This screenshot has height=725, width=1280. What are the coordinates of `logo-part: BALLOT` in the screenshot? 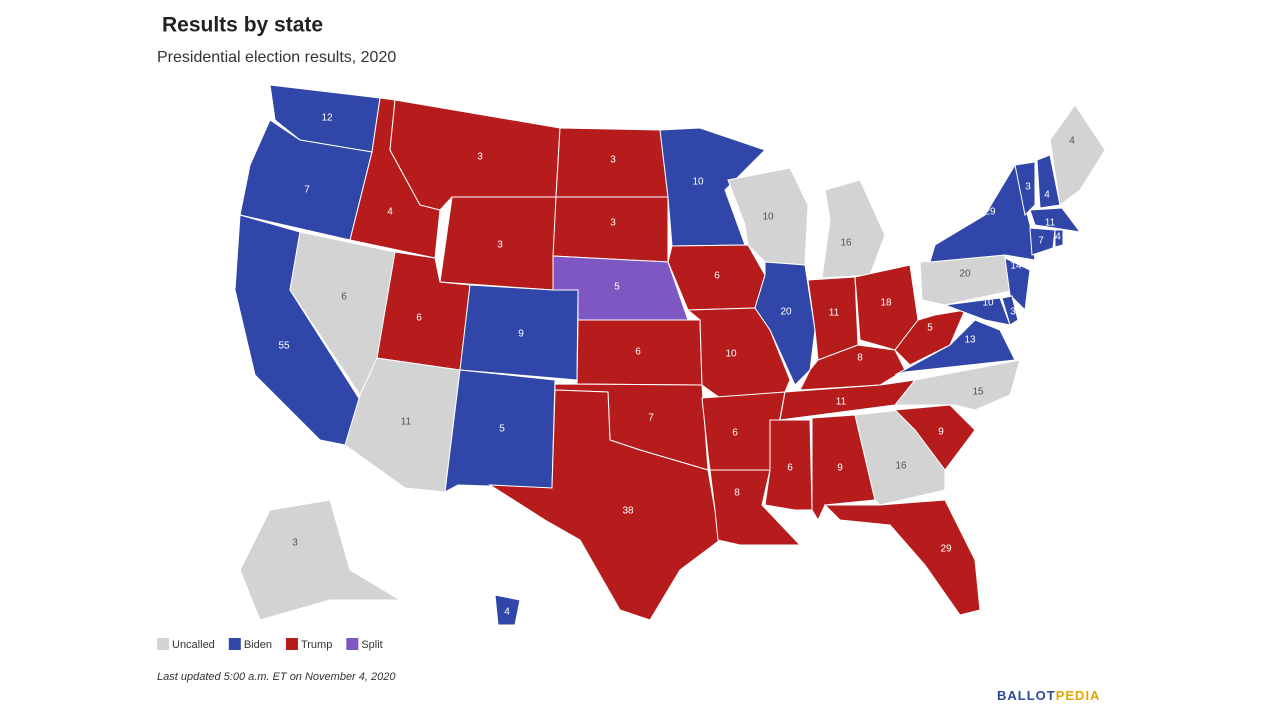 It's located at (1026, 695).